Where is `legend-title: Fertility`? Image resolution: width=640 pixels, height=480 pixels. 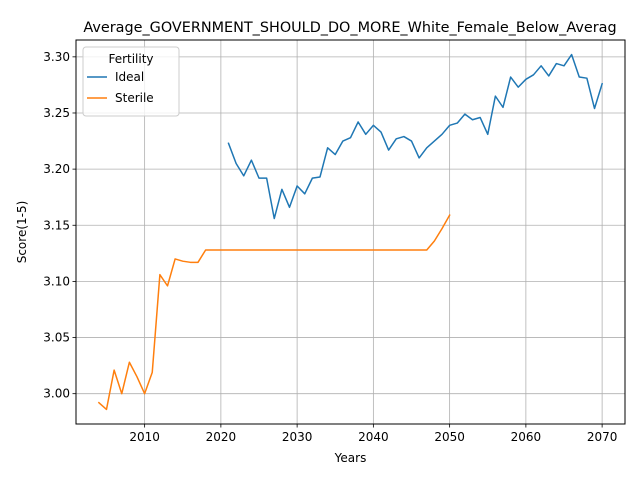 legend-title: Fertility is located at coordinates (130, 59).